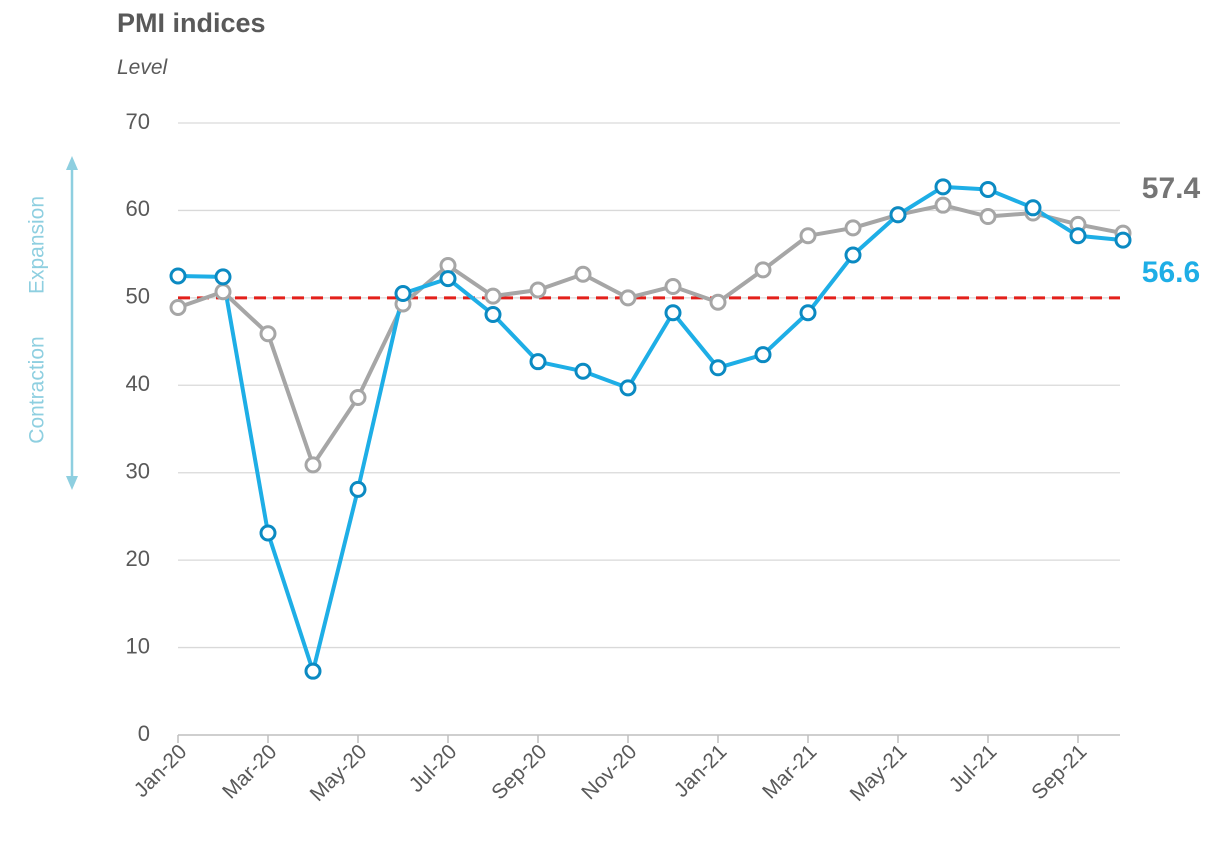 This screenshot has height=850, width=1207. Describe the element at coordinates (1059, 772) in the screenshot. I see `x-tick-label: Sep-21` at that location.